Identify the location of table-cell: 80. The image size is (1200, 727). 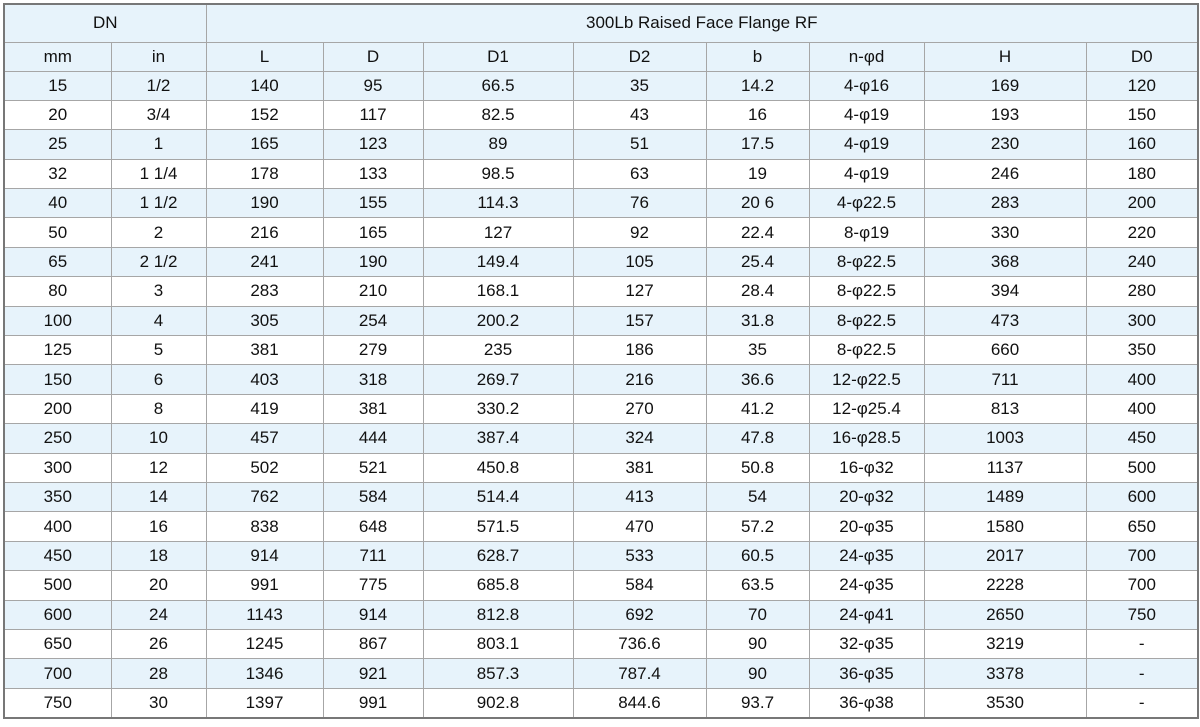
(57, 291).